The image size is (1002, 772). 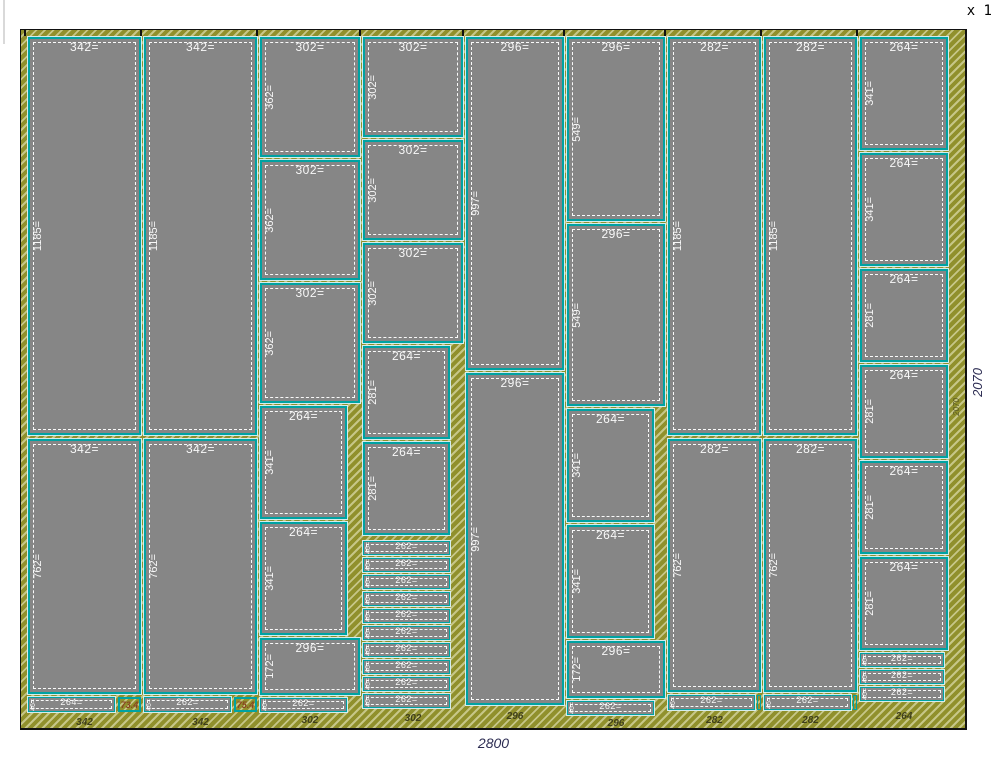 What do you see at coordinates (577, 669) in the screenshot?
I see `piece-height-label: 172=` at bounding box center [577, 669].